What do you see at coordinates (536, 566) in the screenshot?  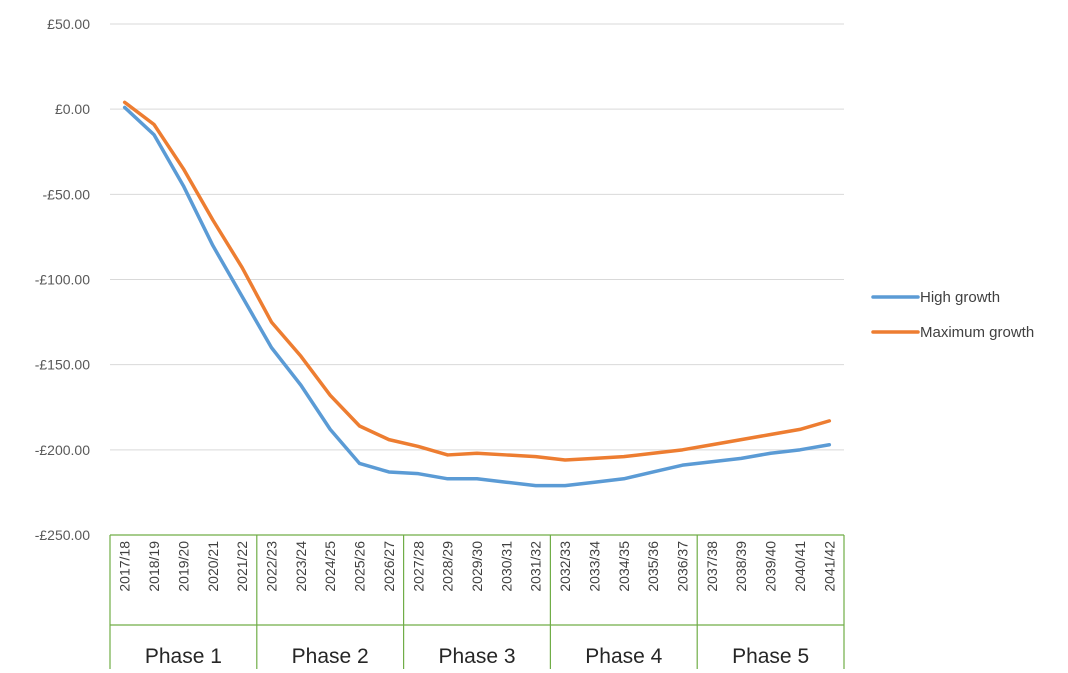 I see `x-tick-label: 2031/32` at bounding box center [536, 566].